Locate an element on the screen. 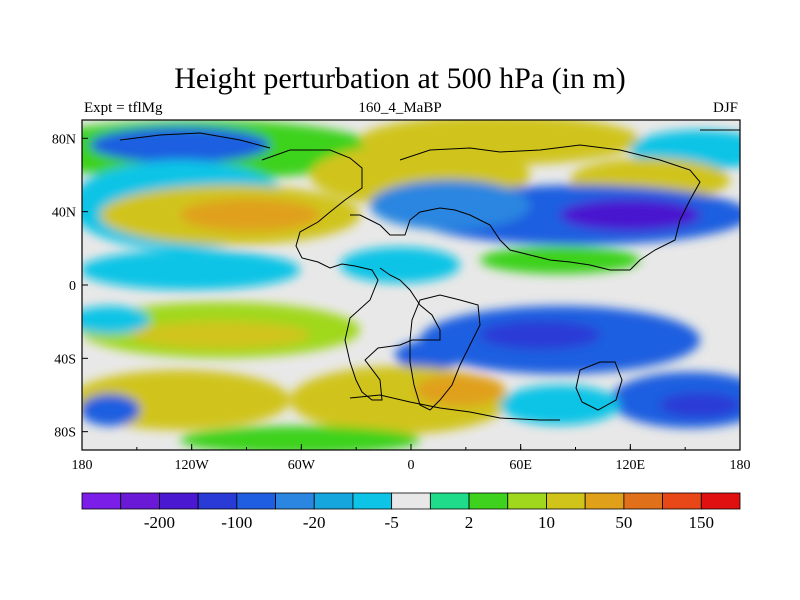 The height and width of the screenshot is (600, 800). x-tick-label: 60E is located at coordinates (520, 465).